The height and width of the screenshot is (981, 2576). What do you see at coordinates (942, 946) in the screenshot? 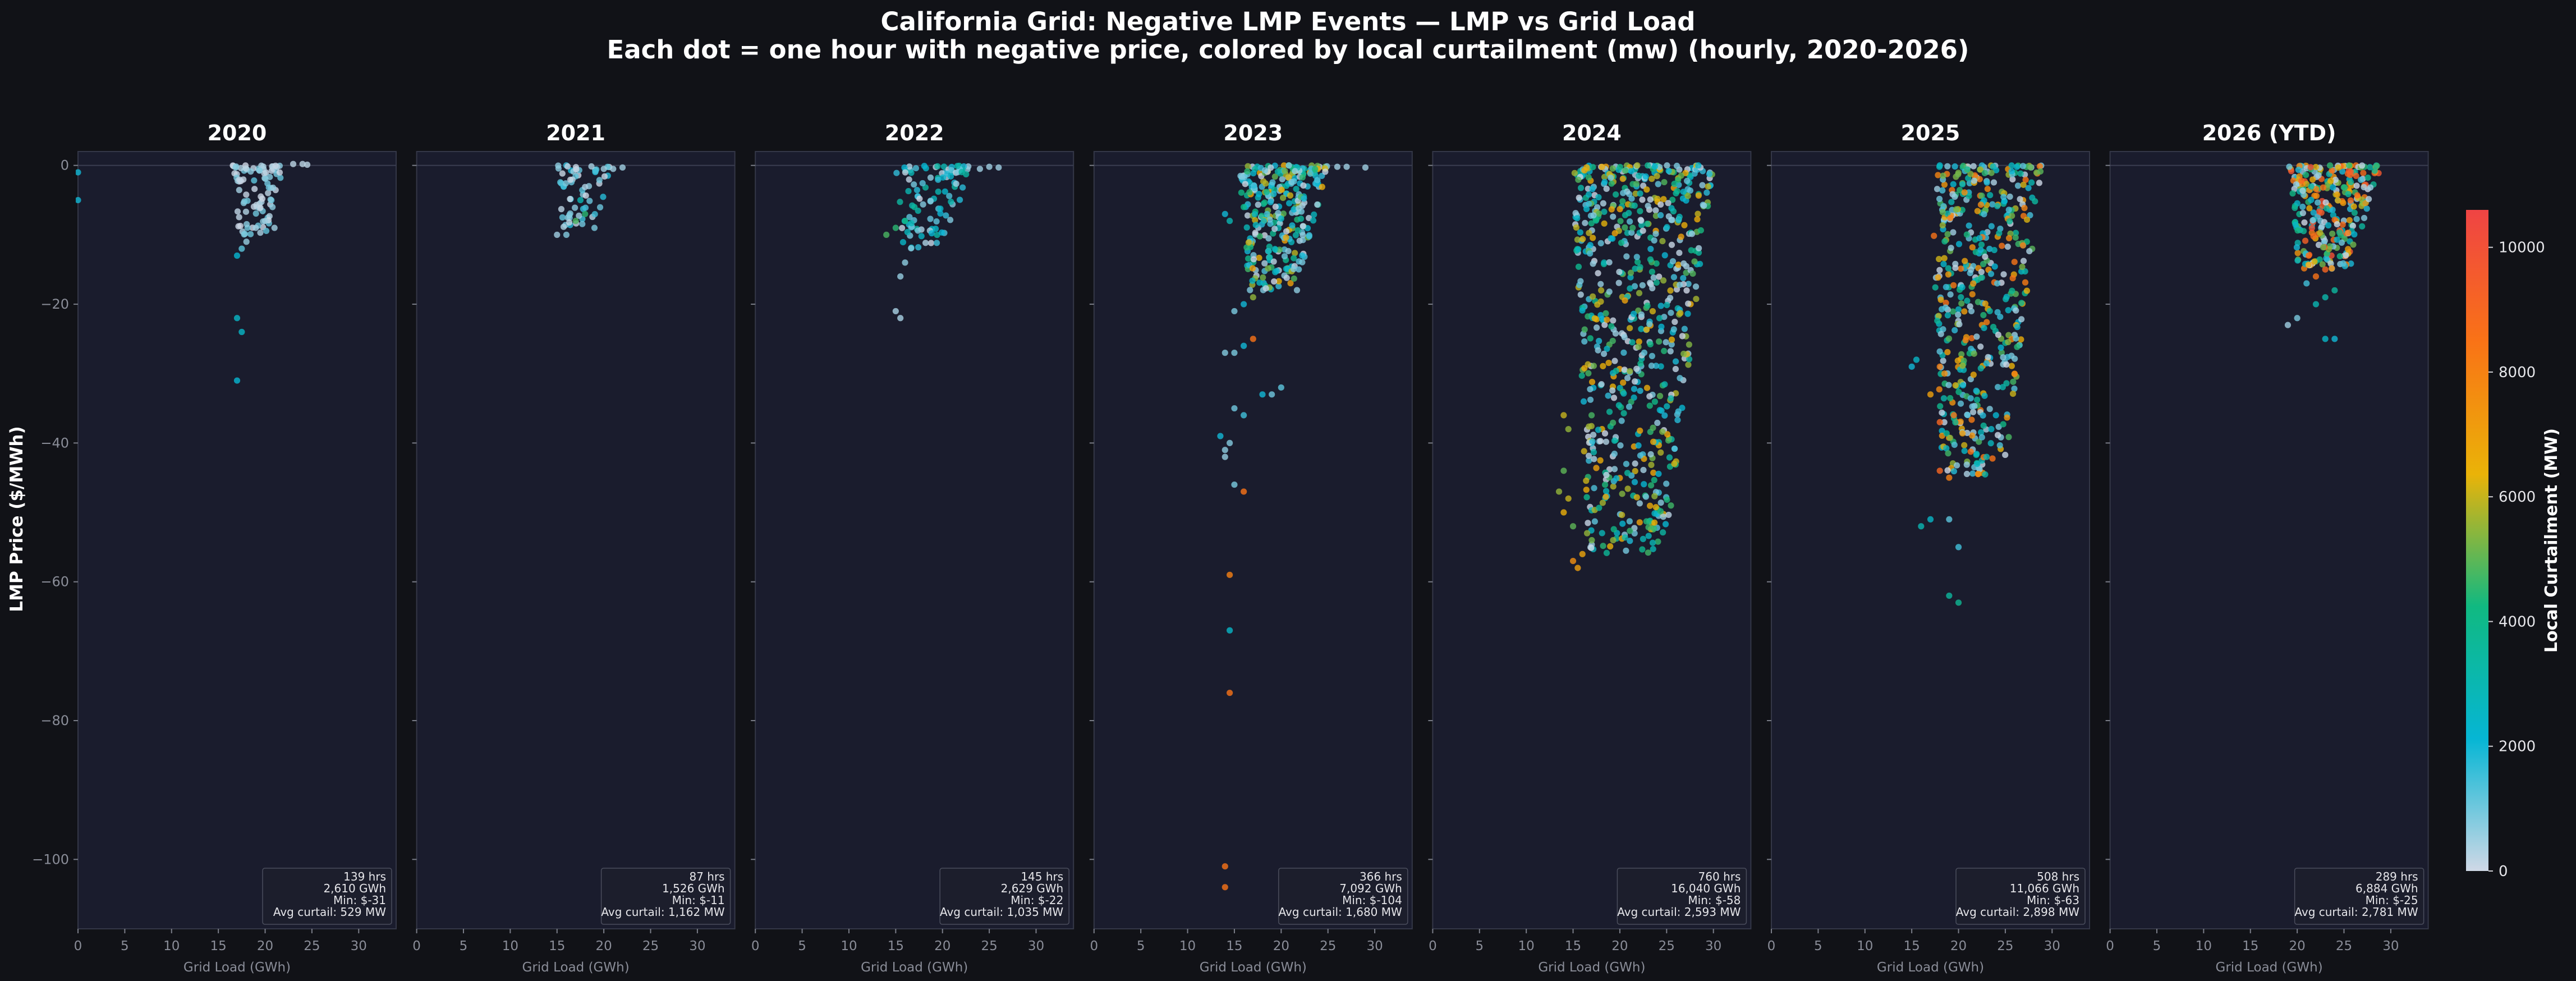
I see `x-tick-label: 20` at bounding box center [942, 946].